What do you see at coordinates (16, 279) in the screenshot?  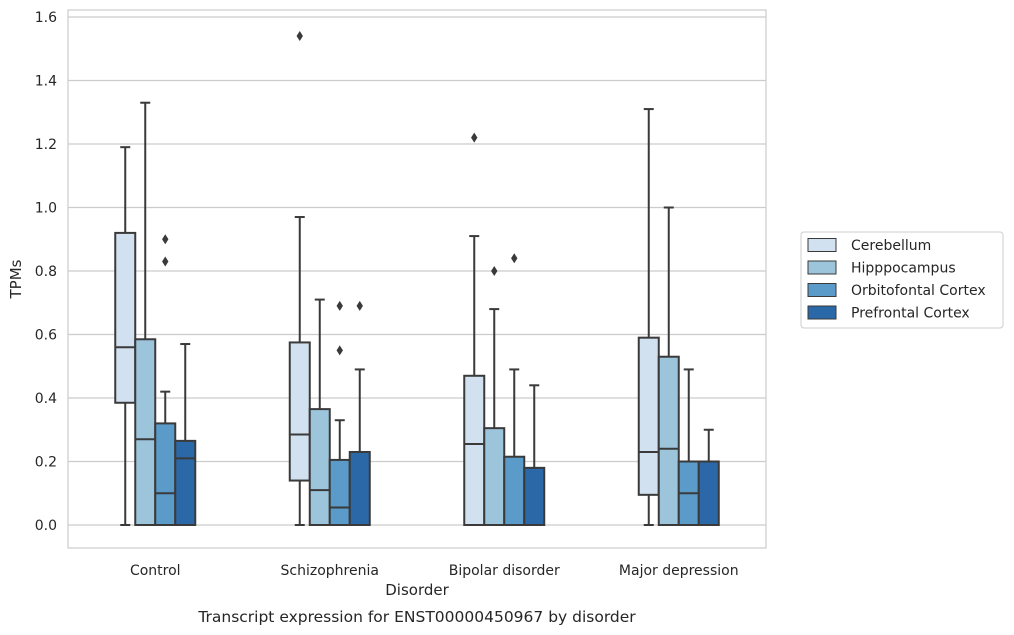 I see `y-axis-title: TPMs` at bounding box center [16, 279].